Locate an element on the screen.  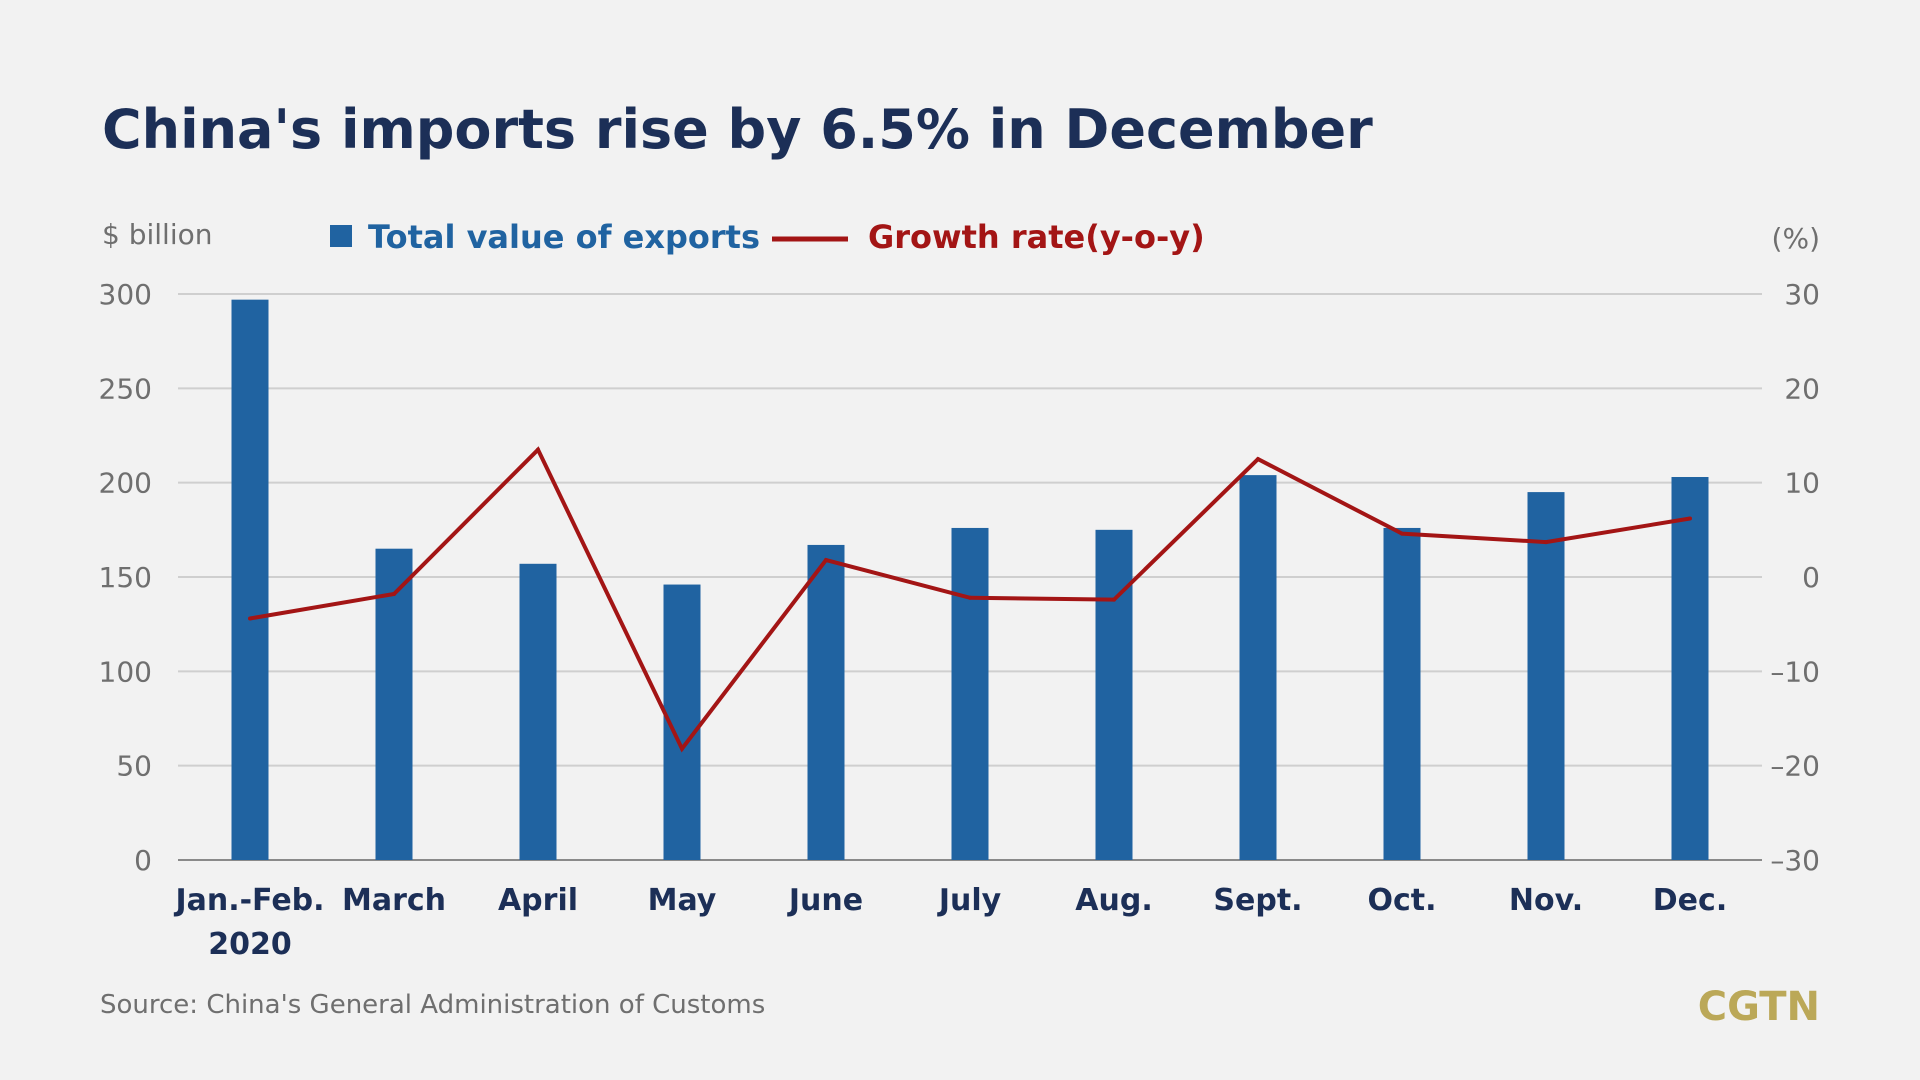
x-tick-label: Nov. is located at coordinates (1546, 900).